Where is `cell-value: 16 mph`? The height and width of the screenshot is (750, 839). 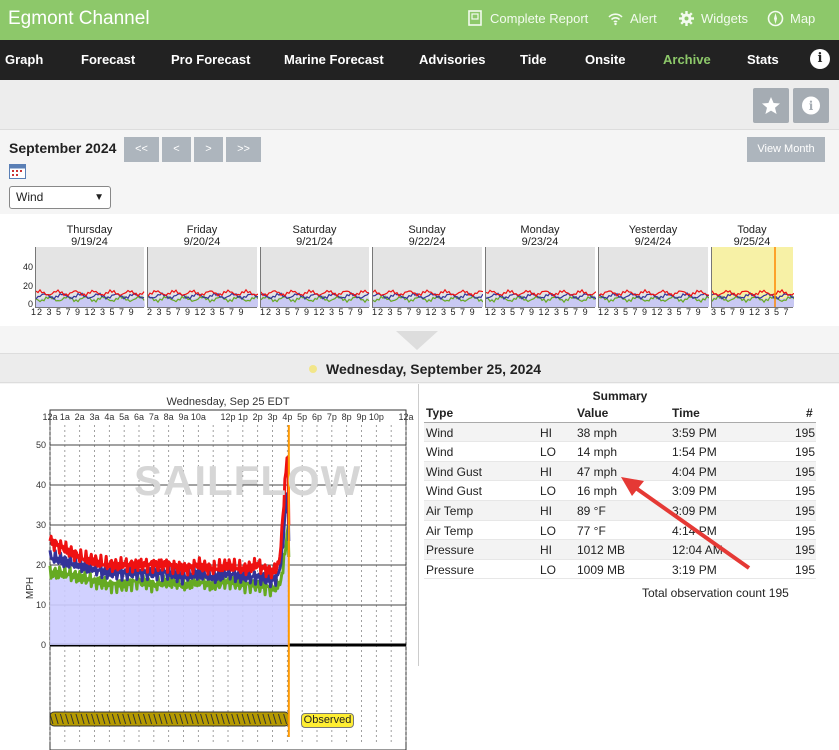 cell-value: 16 mph is located at coordinates (597, 491).